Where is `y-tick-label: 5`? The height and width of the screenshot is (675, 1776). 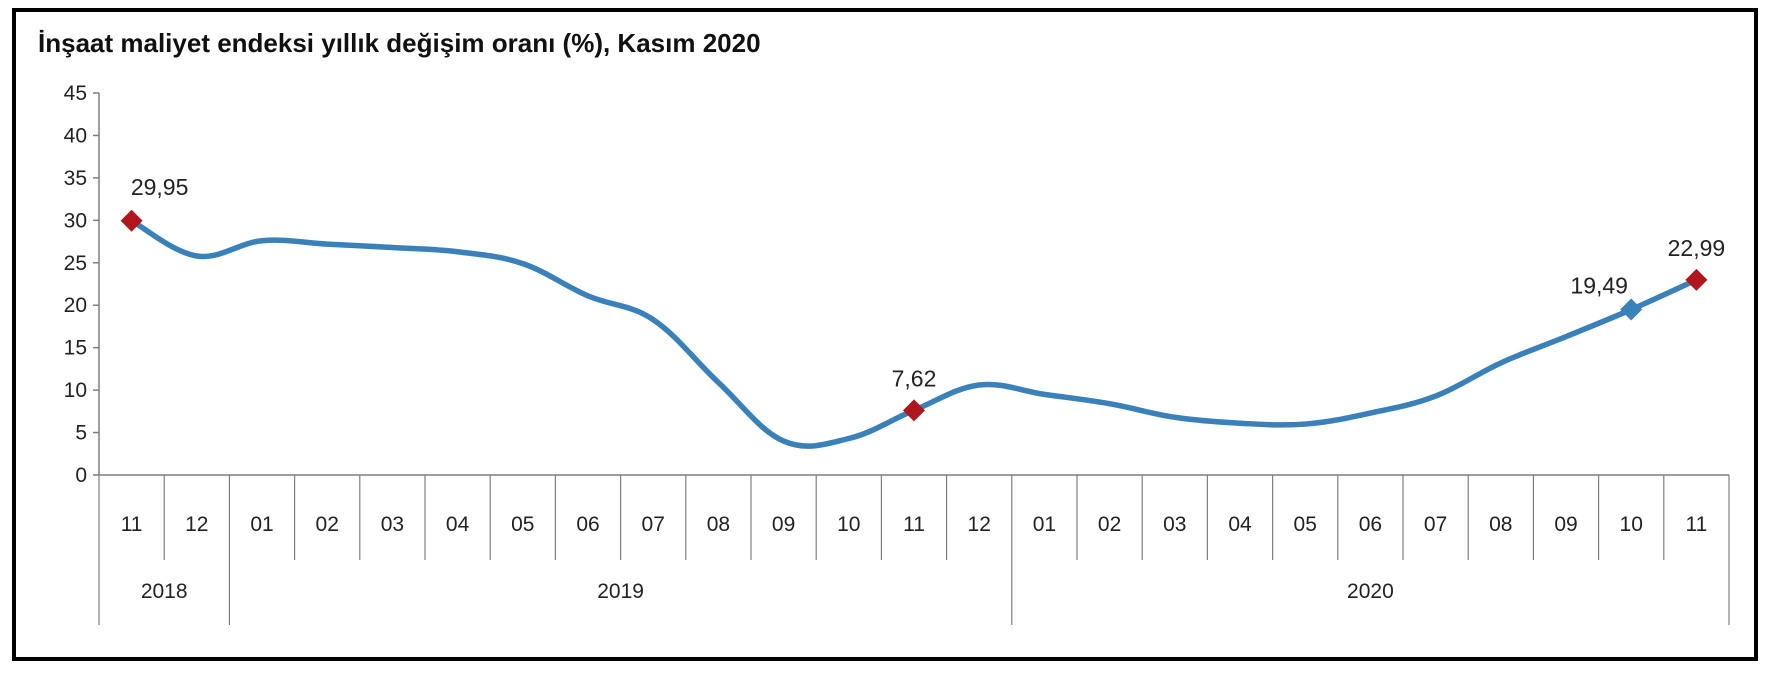
y-tick-label: 5 is located at coordinates (81, 433).